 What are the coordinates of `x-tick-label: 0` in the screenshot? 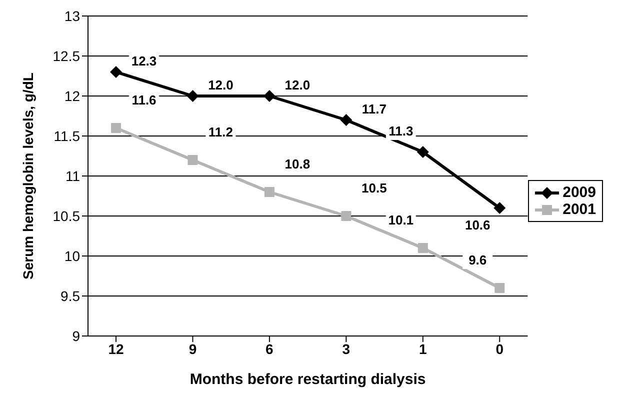 It's located at (500, 348).